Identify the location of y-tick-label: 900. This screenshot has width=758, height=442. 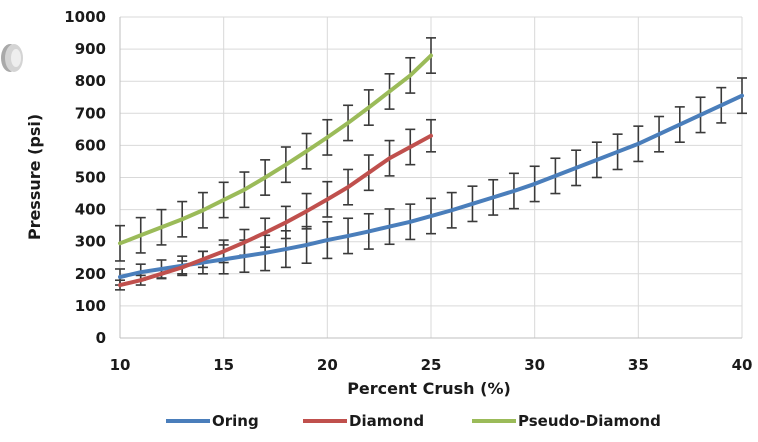
(90, 49).